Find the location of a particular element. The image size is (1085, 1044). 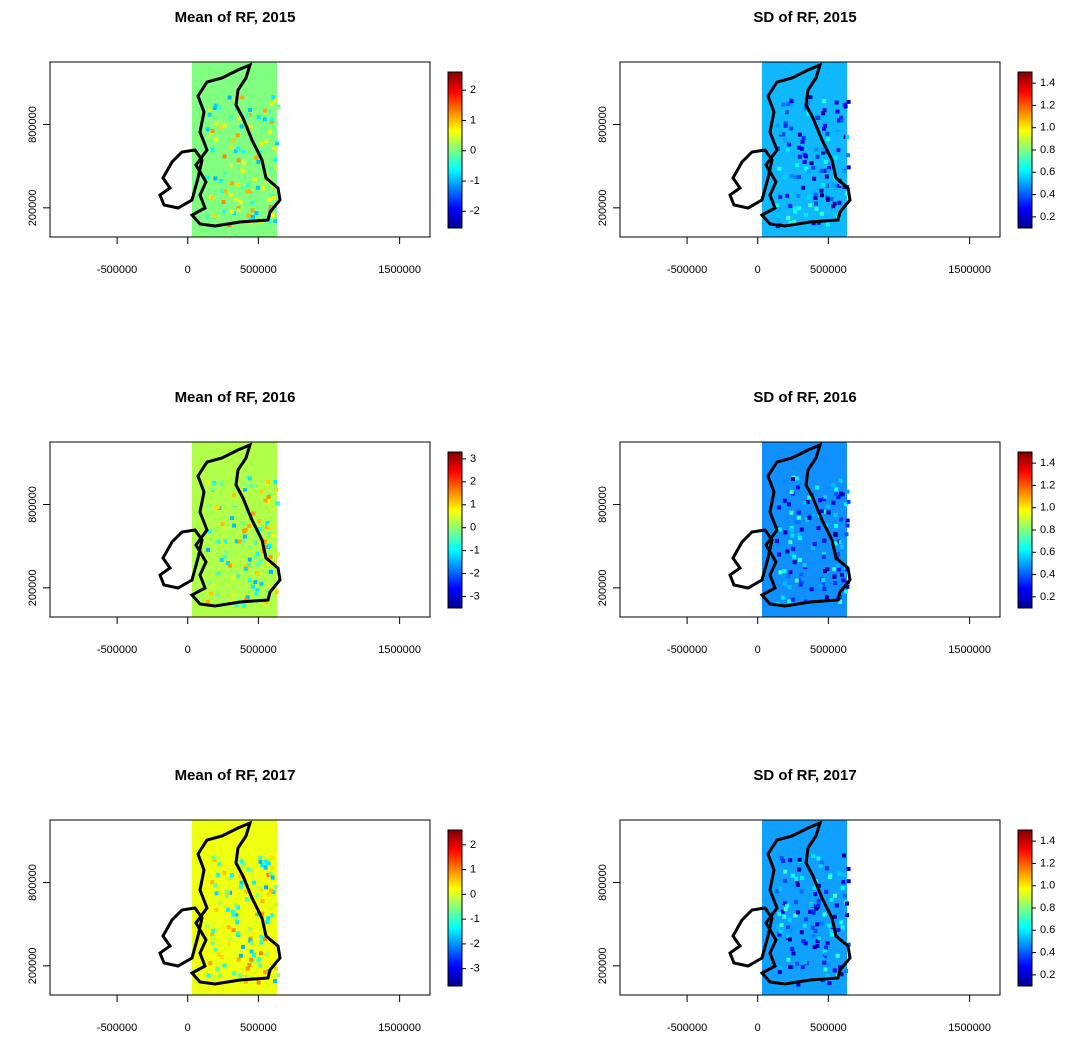

plot-frame is located at coordinates (240, 529).